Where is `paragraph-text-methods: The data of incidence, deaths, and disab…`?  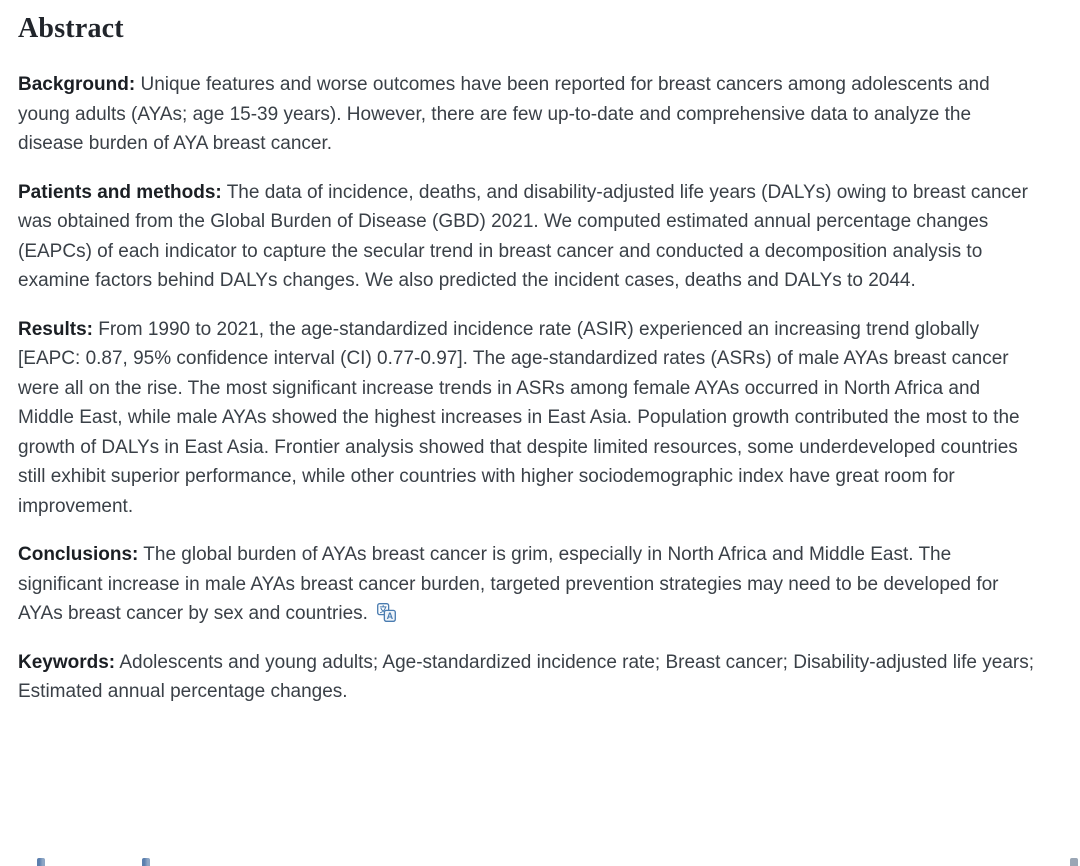
paragraph-text-methods: The data of incidence, deaths, and disab… is located at coordinates (523, 236).